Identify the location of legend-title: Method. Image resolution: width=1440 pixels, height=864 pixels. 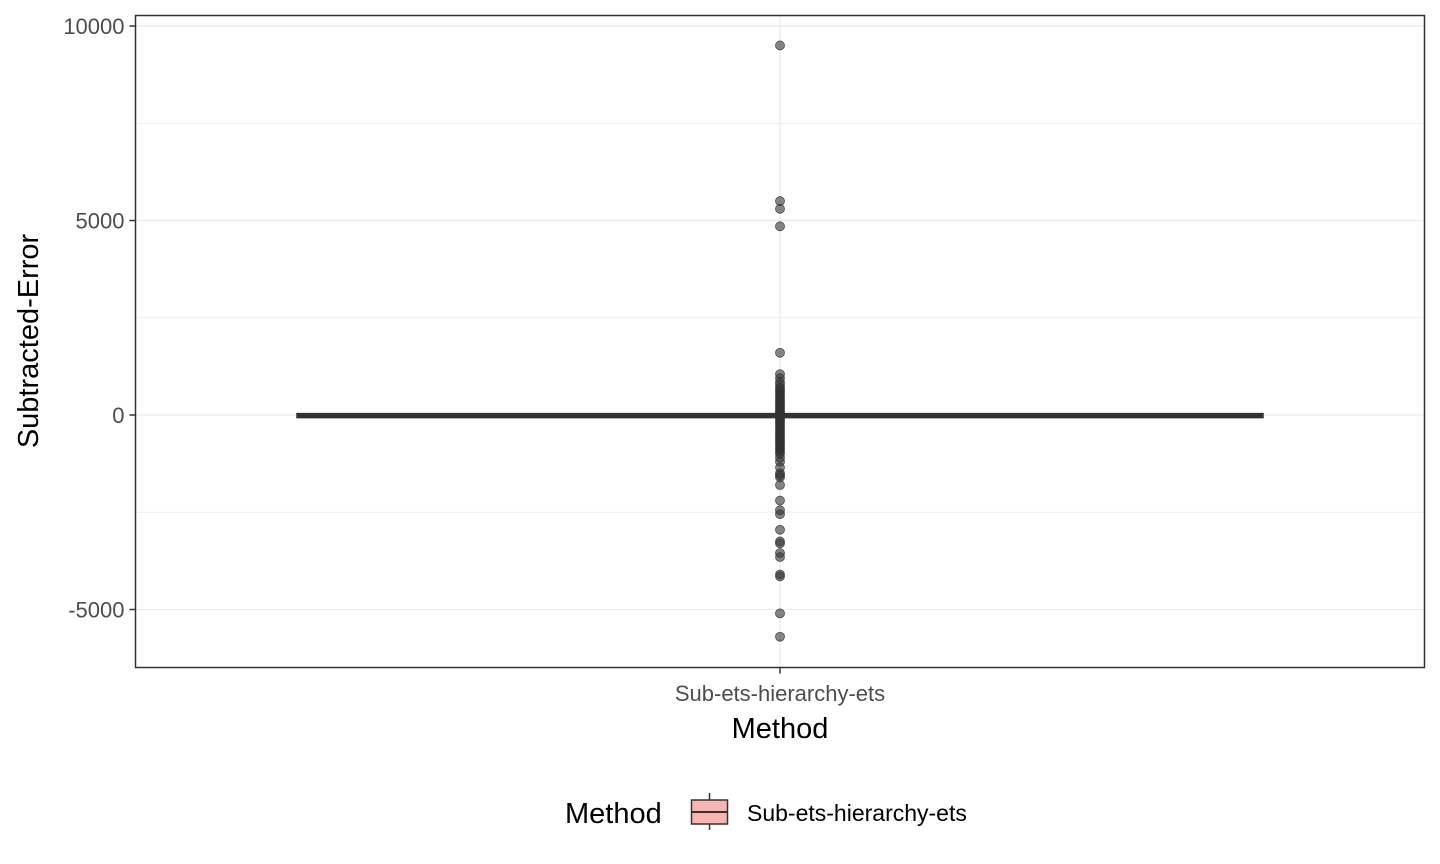
(613, 814).